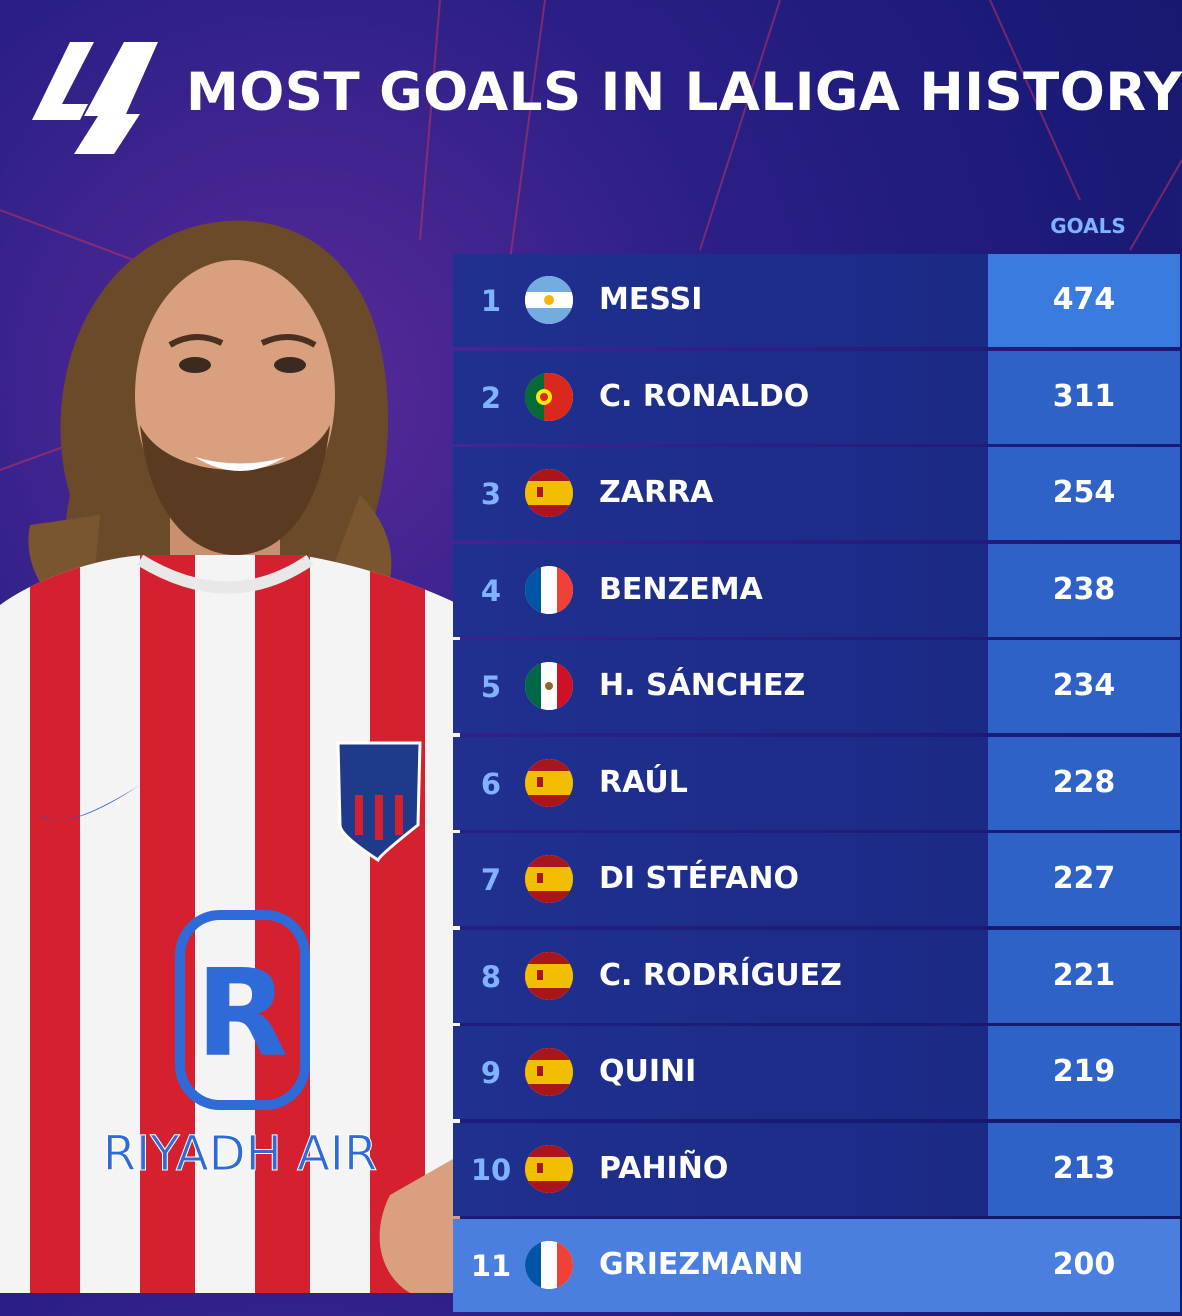 The image size is (1182, 1316). What do you see at coordinates (816, 1072) in the screenshot?
I see `table-row: 9 QUINI 219` at bounding box center [816, 1072].